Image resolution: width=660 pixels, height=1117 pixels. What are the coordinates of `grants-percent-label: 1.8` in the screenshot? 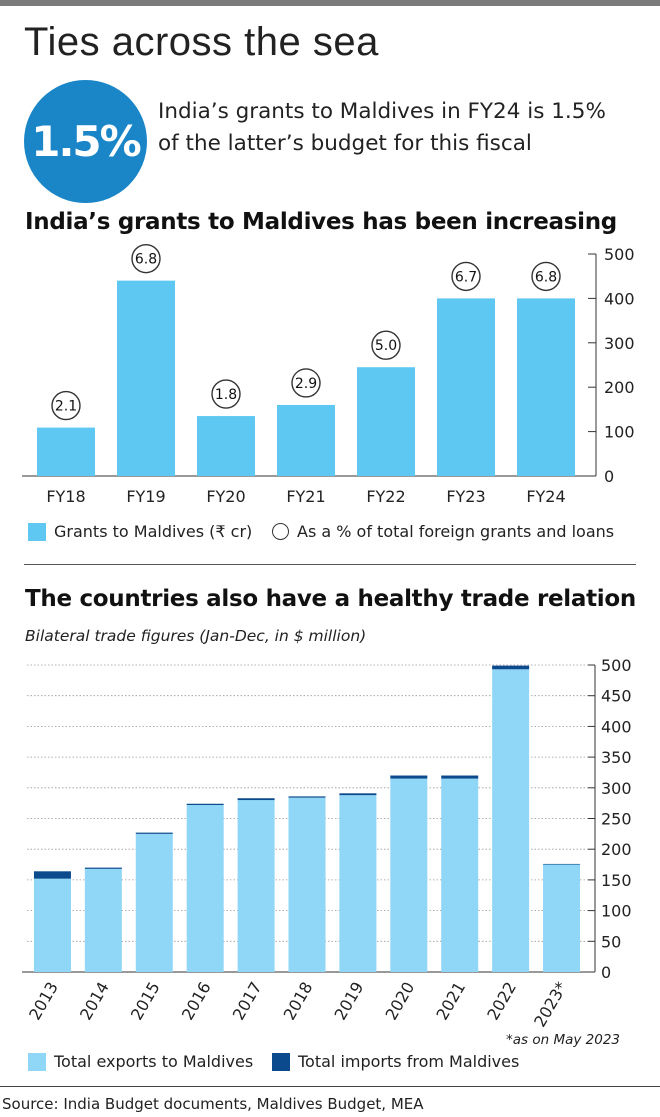 It's located at (226, 395).